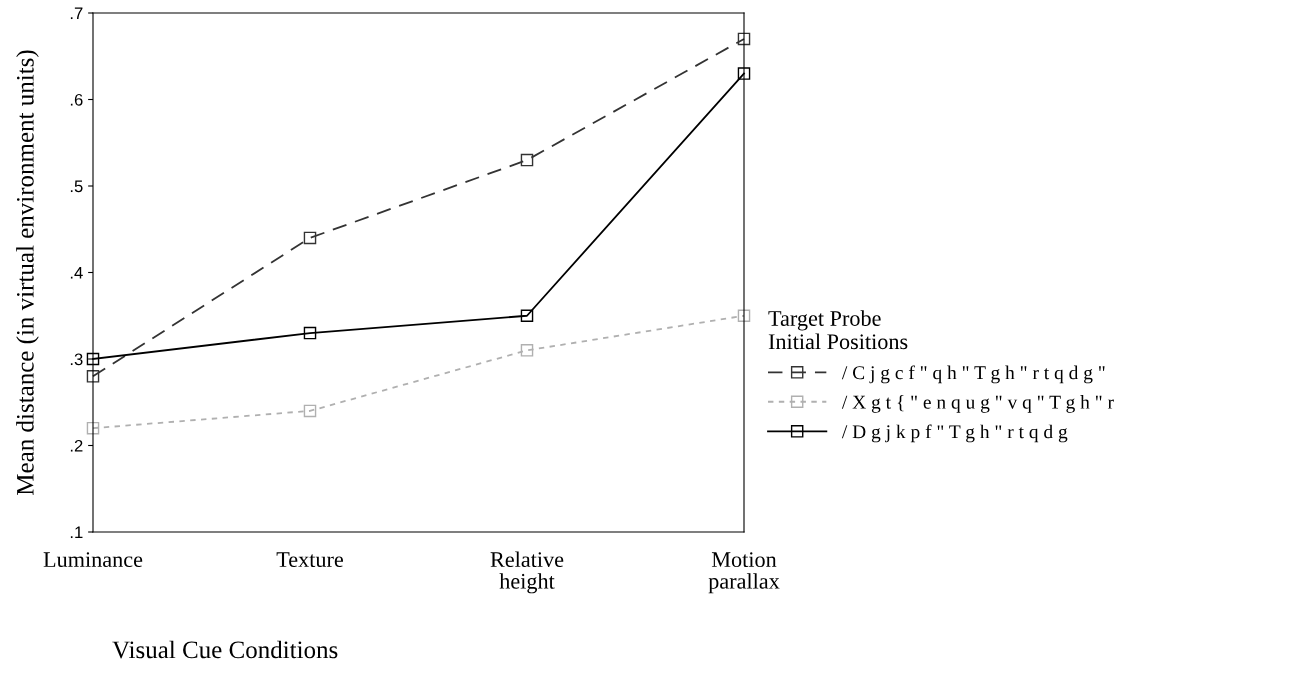 This screenshot has height=683, width=1290. I want to click on y-axis-title: Mean distance (in virtual environment units), so click(27, 272).